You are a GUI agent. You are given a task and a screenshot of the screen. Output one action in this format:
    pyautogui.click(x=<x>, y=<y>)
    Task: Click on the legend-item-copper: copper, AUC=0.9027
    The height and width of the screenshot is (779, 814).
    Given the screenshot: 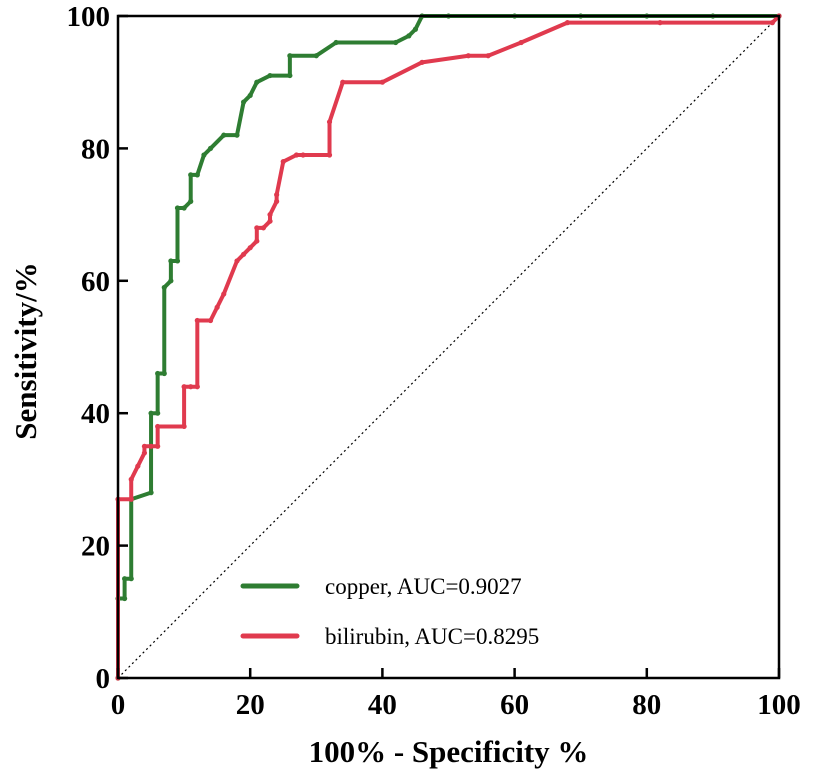 What is the action you would take?
    pyautogui.click(x=381, y=586)
    